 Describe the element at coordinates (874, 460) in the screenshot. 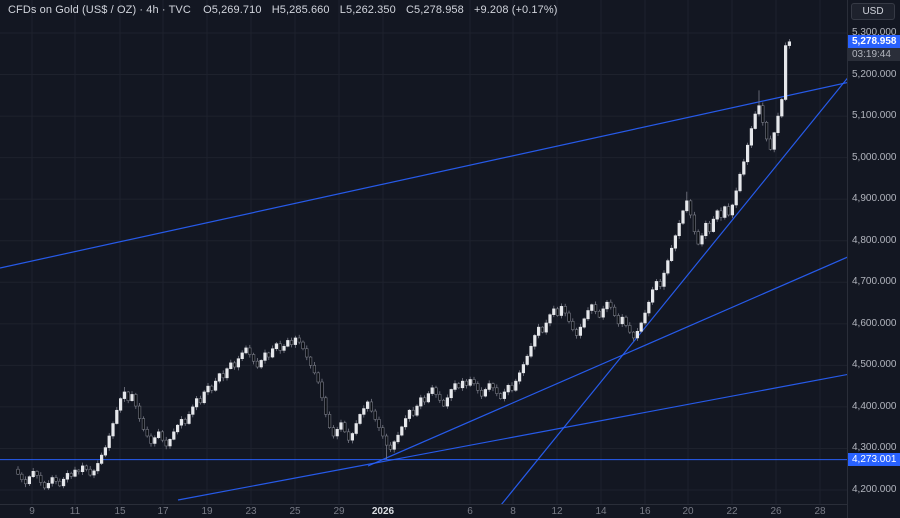

I see `horizontal-line-price-badge: 4,273.001` at that location.